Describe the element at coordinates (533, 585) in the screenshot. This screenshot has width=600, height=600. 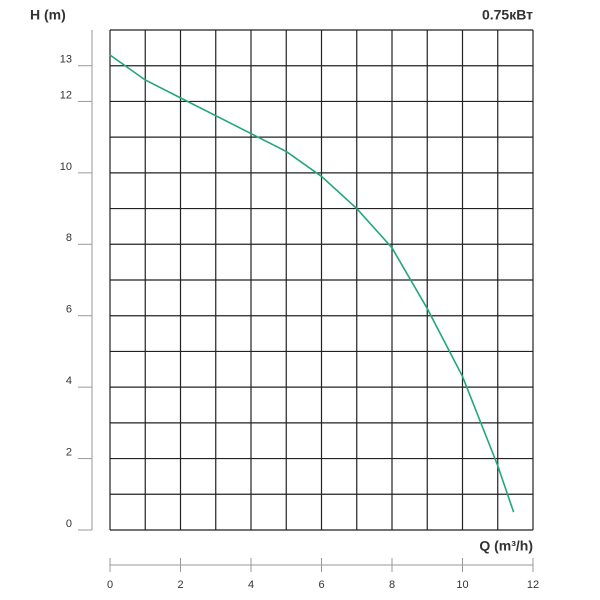
I see `x-tick-label: 12` at that location.